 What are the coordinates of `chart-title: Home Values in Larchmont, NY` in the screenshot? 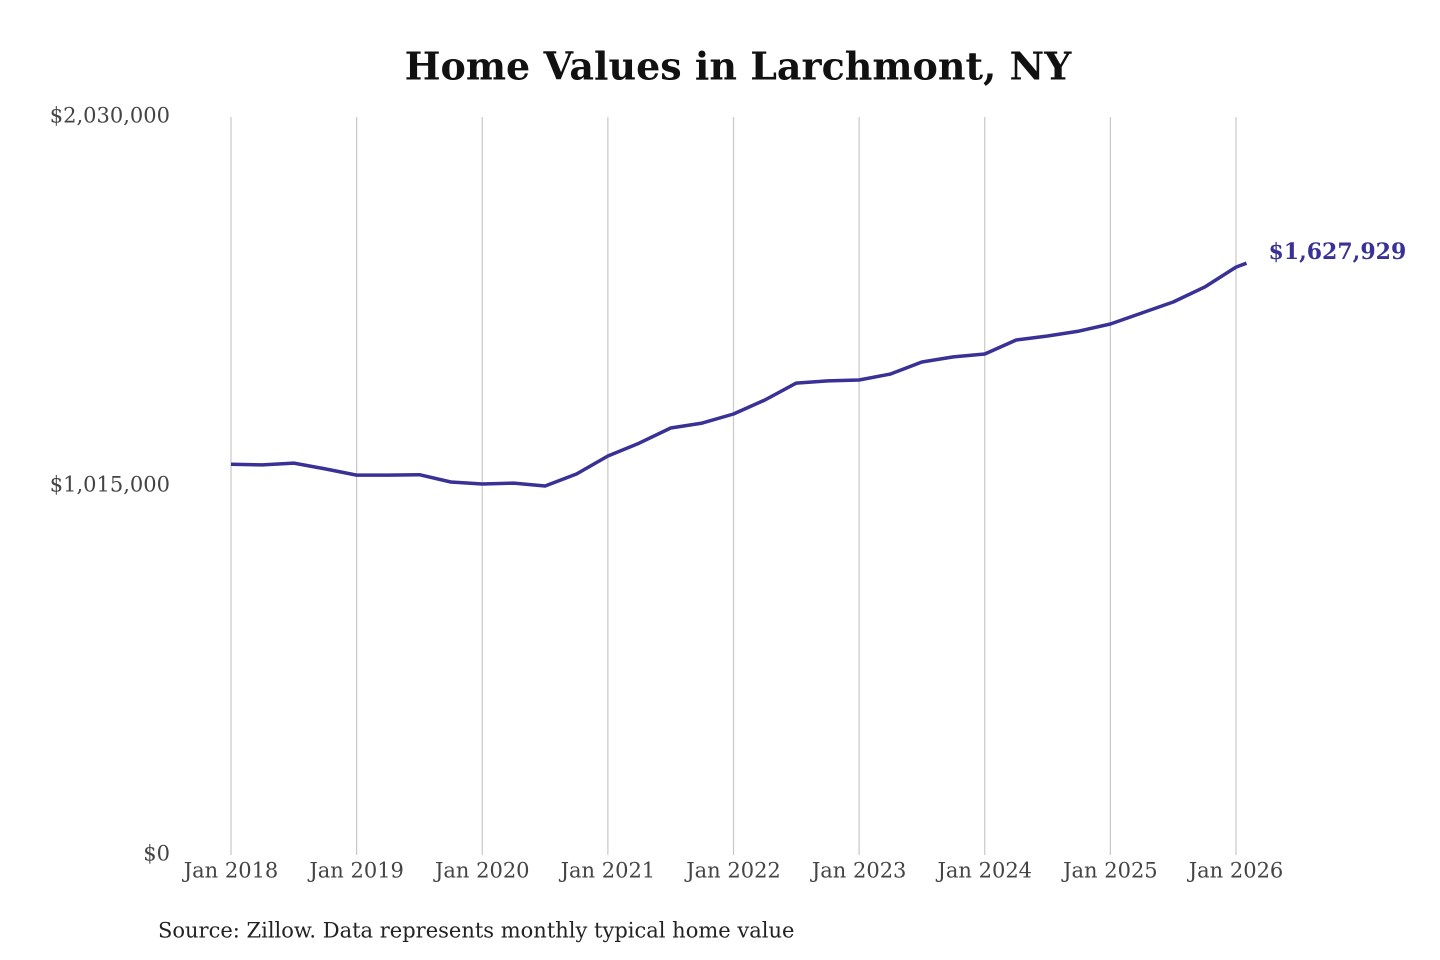 It's located at (739, 66).